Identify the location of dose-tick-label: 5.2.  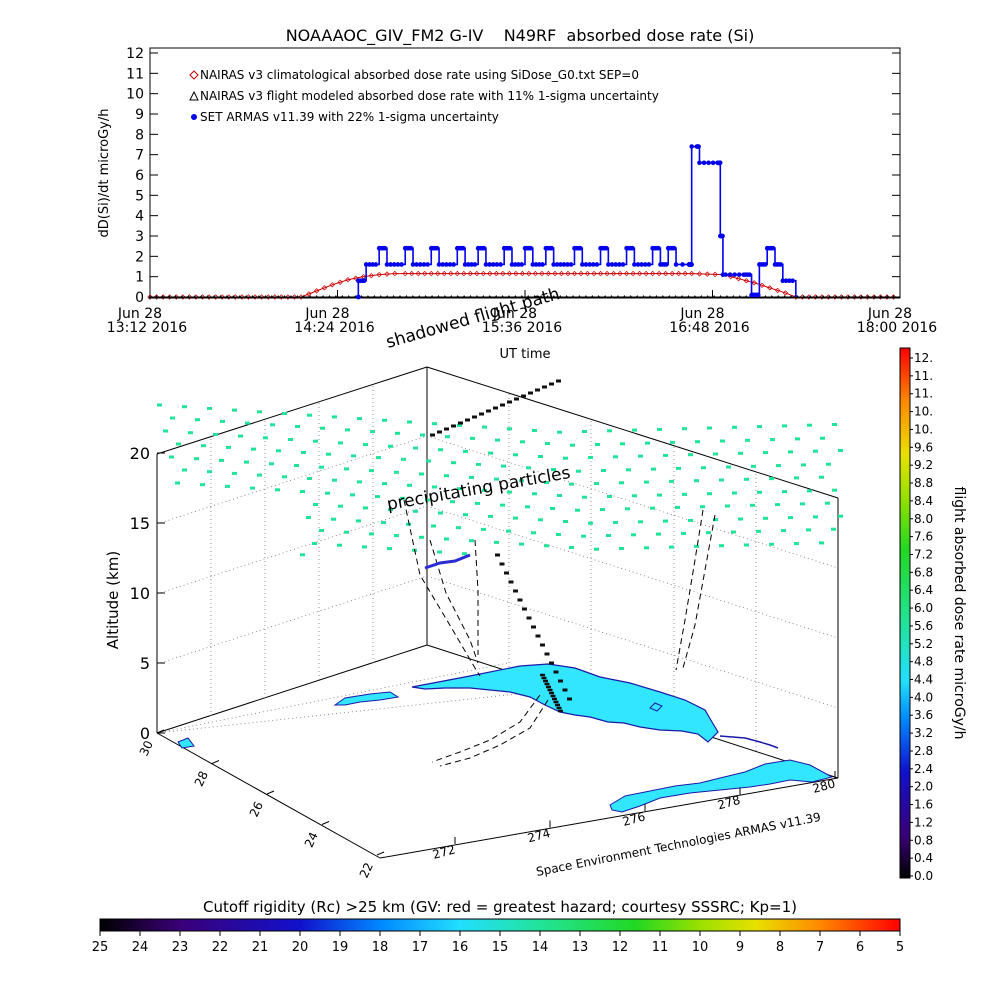
(923, 644).